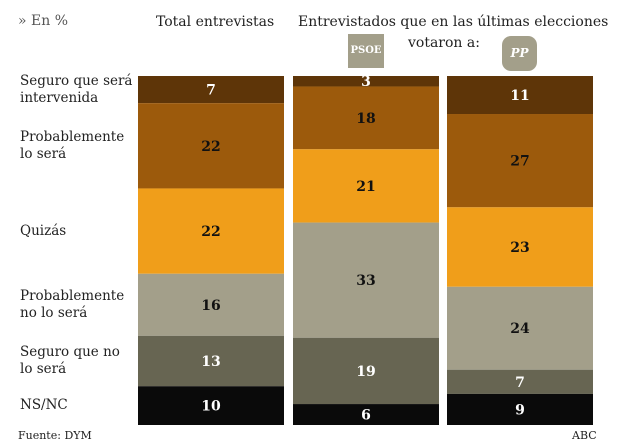  I want to click on data-label: 10, so click(211, 407).